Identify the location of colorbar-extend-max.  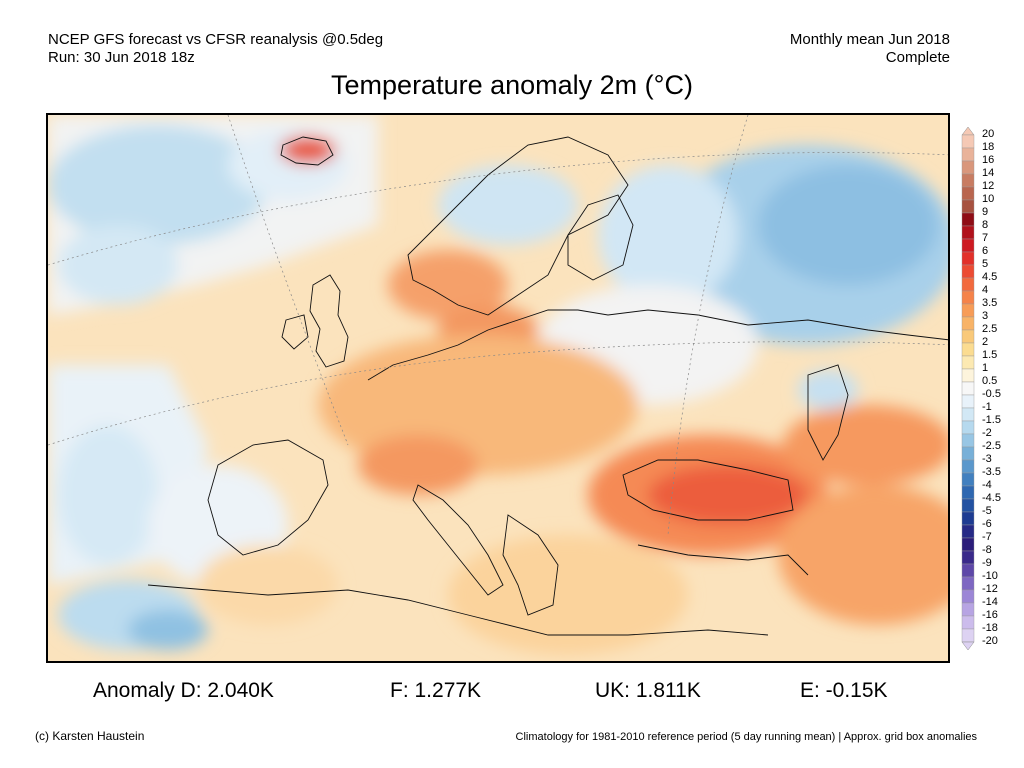
(968, 131).